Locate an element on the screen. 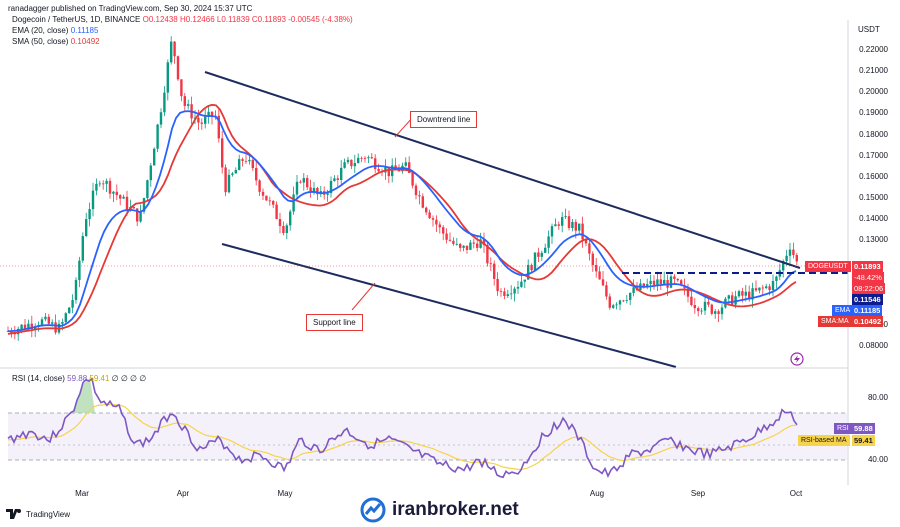 This screenshot has height=527, width=900. downtrend-annotation: Downtrend line is located at coordinates (444, 119).